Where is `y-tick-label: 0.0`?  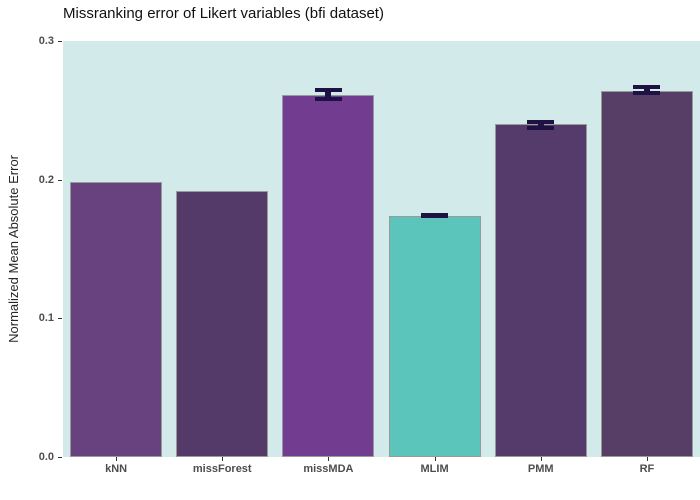 y-tick-label: 0.0 is located at coordinates (46, 457).